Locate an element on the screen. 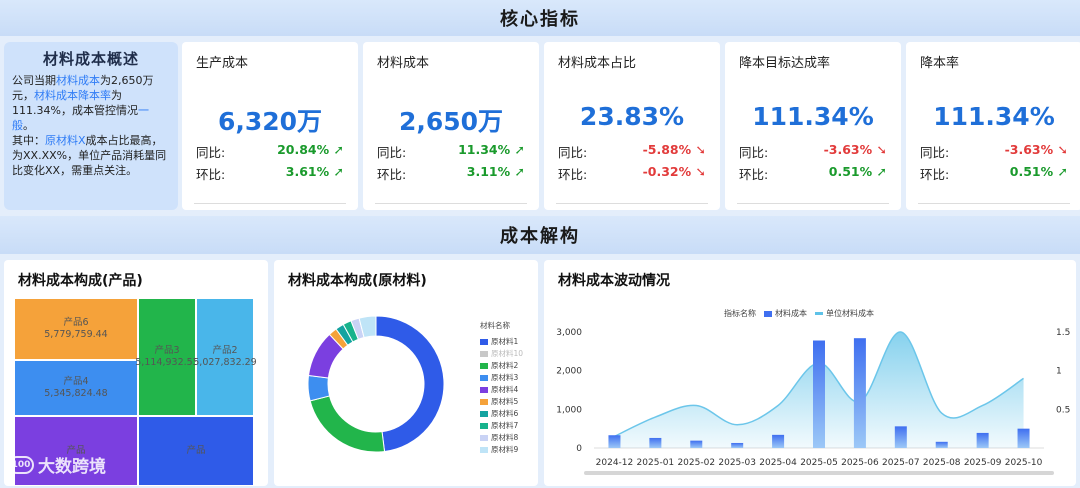 The image size is (1080, 488). treemap-cell: 产品2 5,027,832.29 is located at coordinates (225, 357).